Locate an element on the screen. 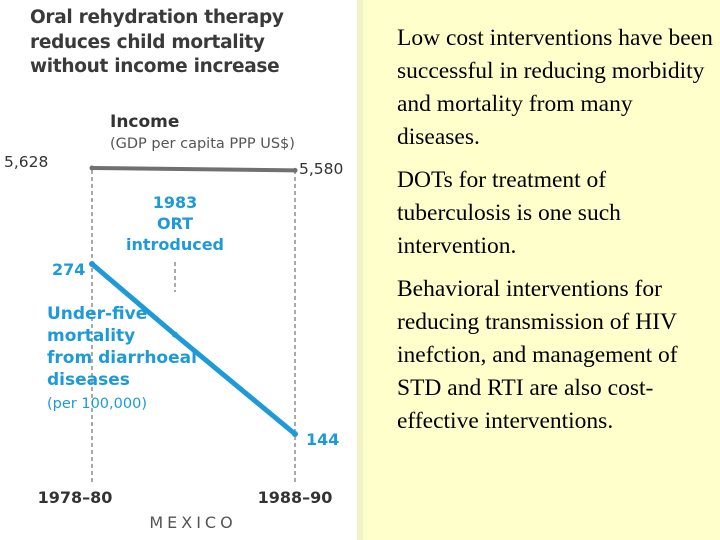  panel-divider is located at coordinates (360, 270).